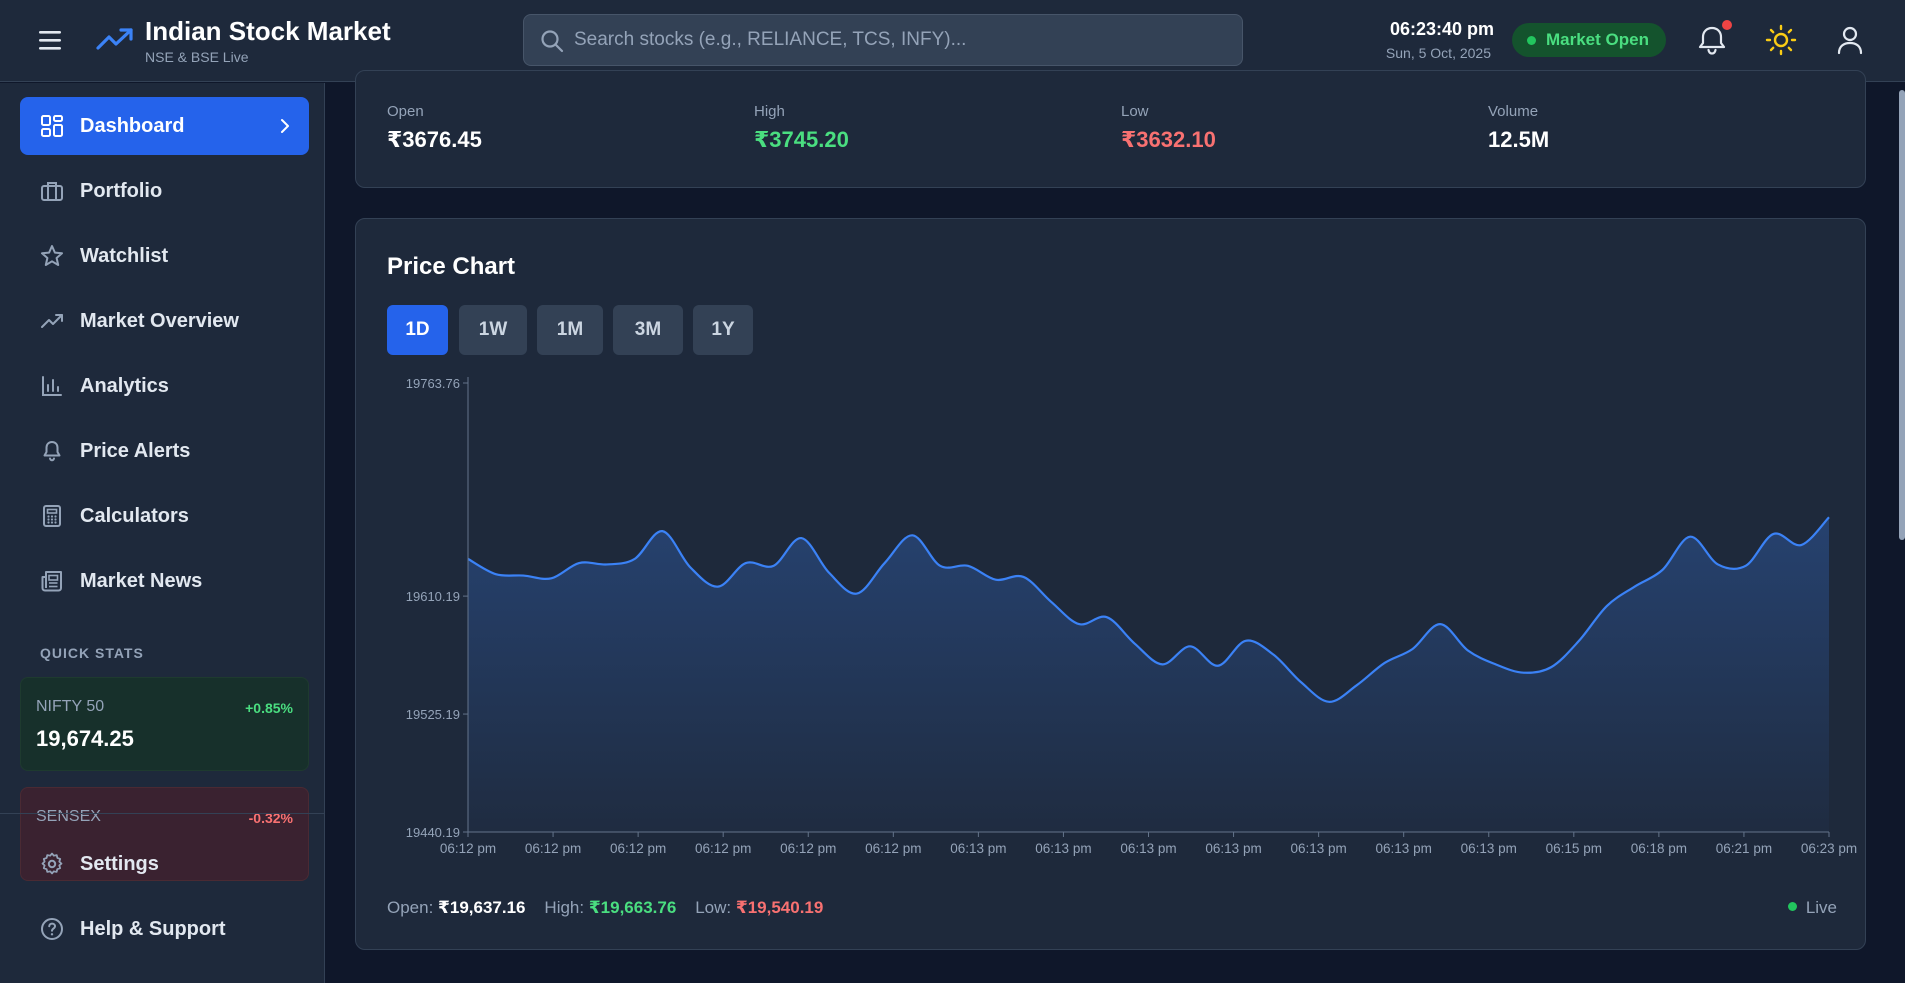  I want to click on summary-high-label: High:, so click(564, 907).